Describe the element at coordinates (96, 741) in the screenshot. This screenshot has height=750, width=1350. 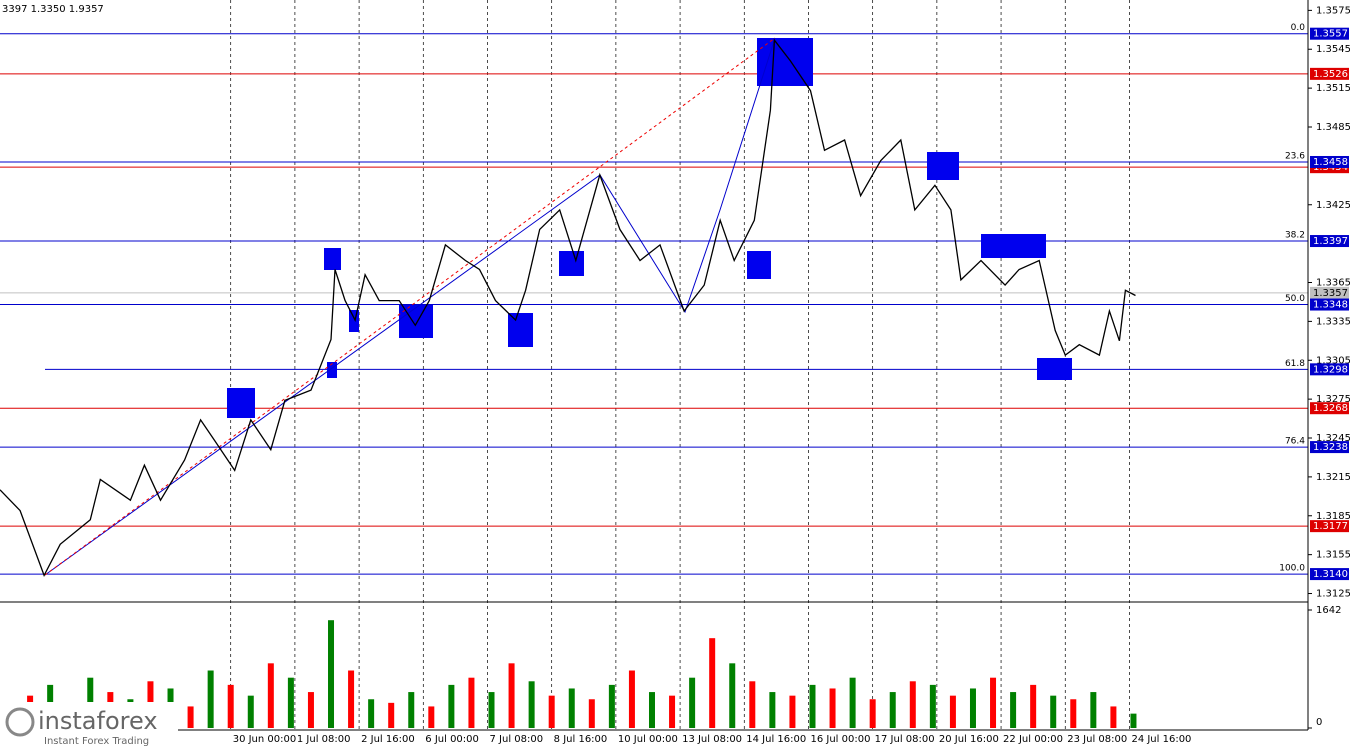
I see `tagline: Instant Forex Trading` at that location.